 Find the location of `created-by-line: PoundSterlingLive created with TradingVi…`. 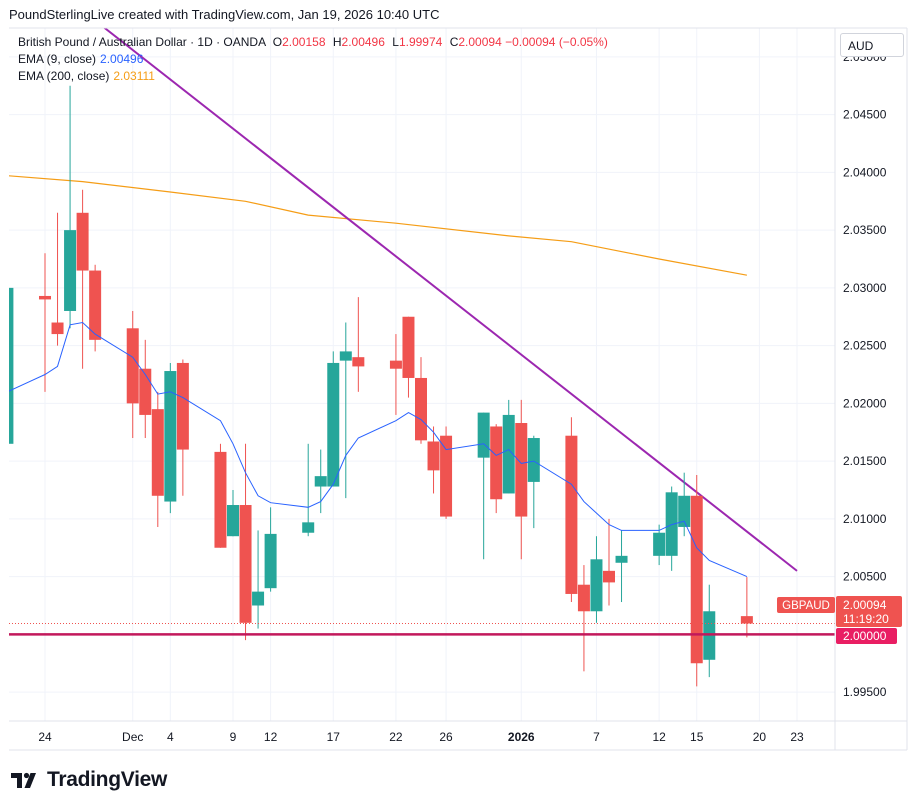

created-by-line: PoundSterlingLive created with TradingVi… is located at coordinates (224, 14).